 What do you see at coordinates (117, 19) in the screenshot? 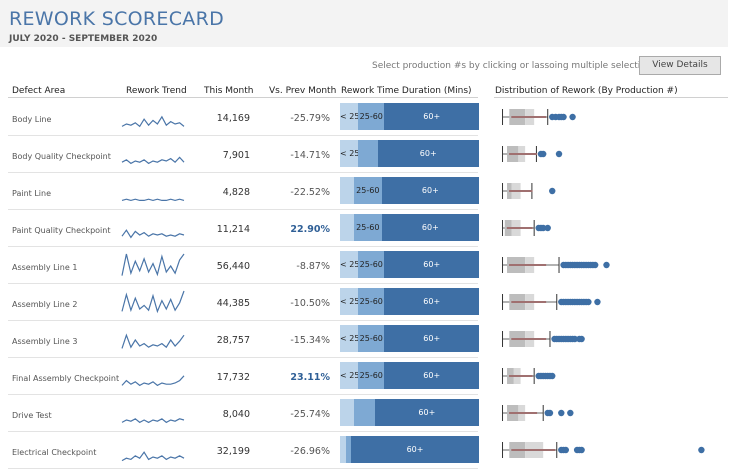
I see `page-title: REWORK SCORECARD` at bounding box center [117, 19].